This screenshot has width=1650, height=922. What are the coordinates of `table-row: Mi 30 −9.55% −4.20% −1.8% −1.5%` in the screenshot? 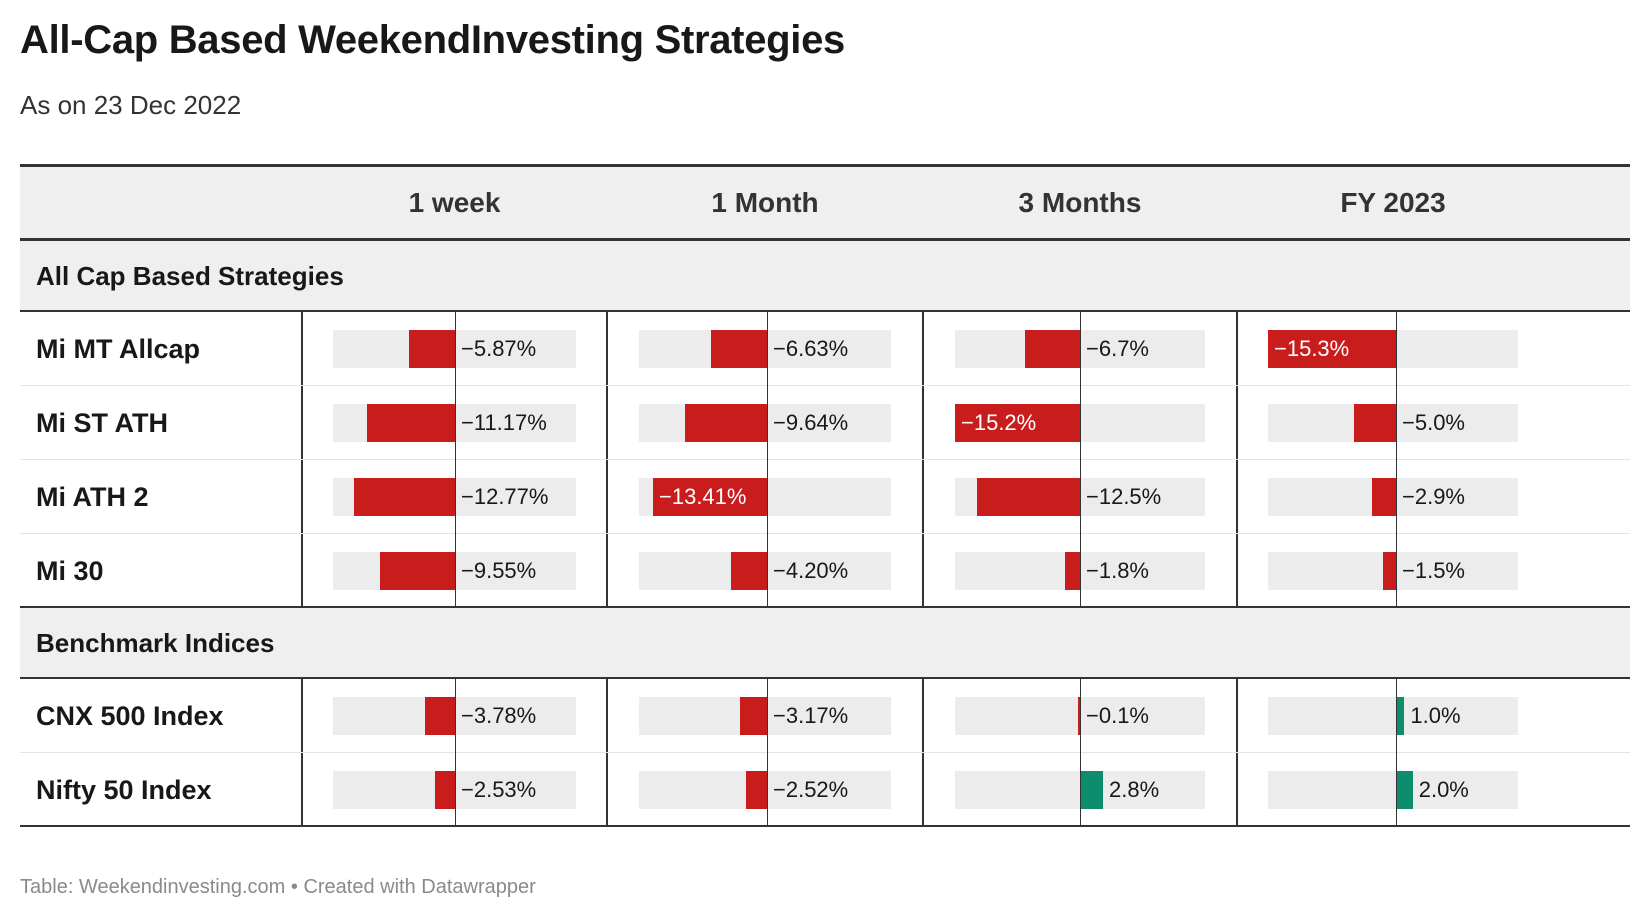 It's located at (825, 571).